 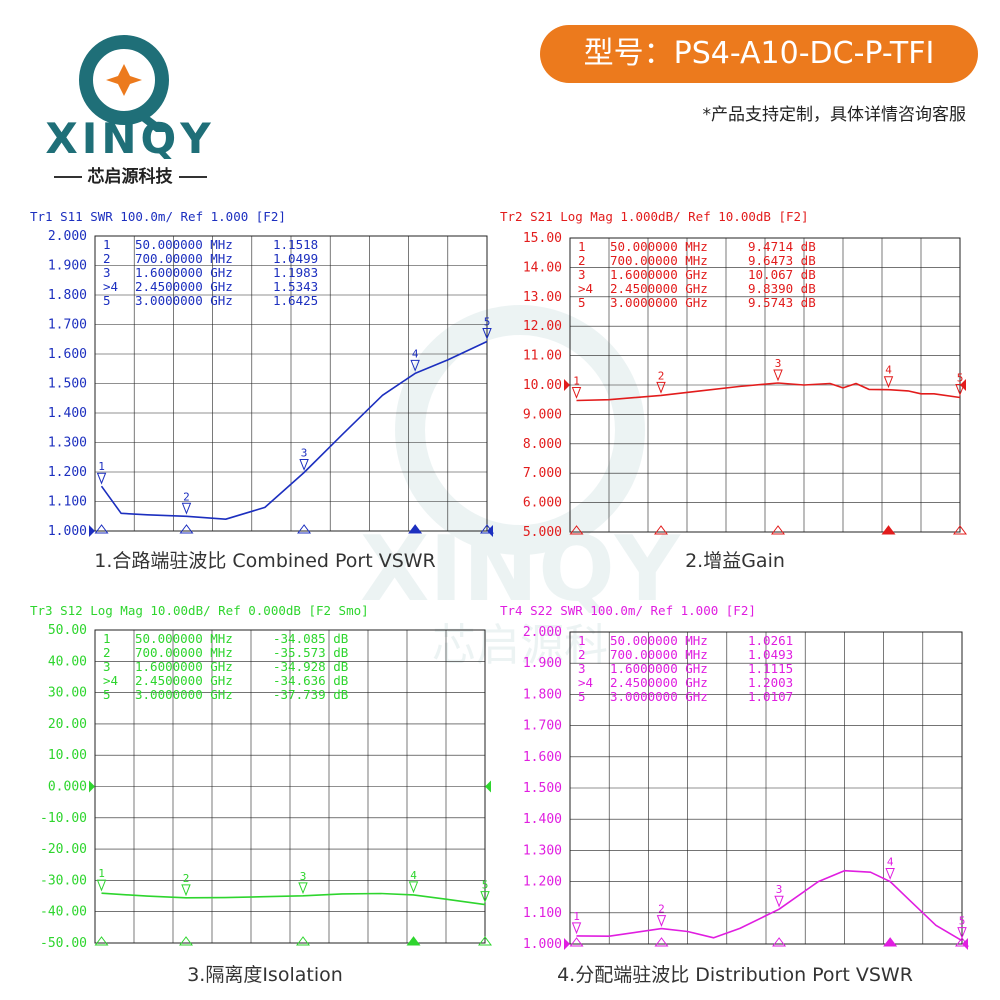 What do you see at coordinates (310, 680) in the screenshot?
I see `marker-value: -34.636 dB` at bounding box center [310, 680].